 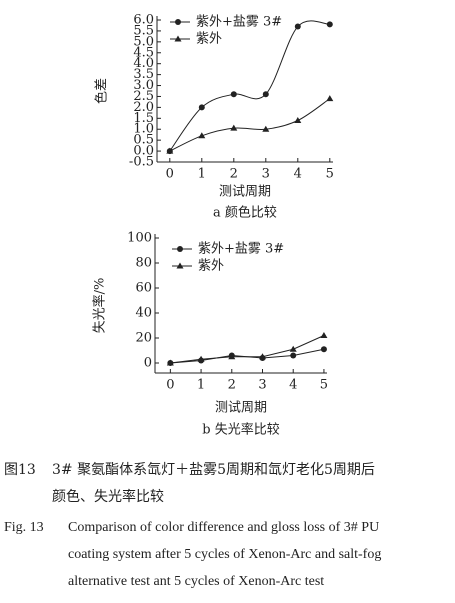 What do you see at coordinates (102, 91) in the screenshot?
I see `y-axis-label: 色差` at bounding box center [102, 91].